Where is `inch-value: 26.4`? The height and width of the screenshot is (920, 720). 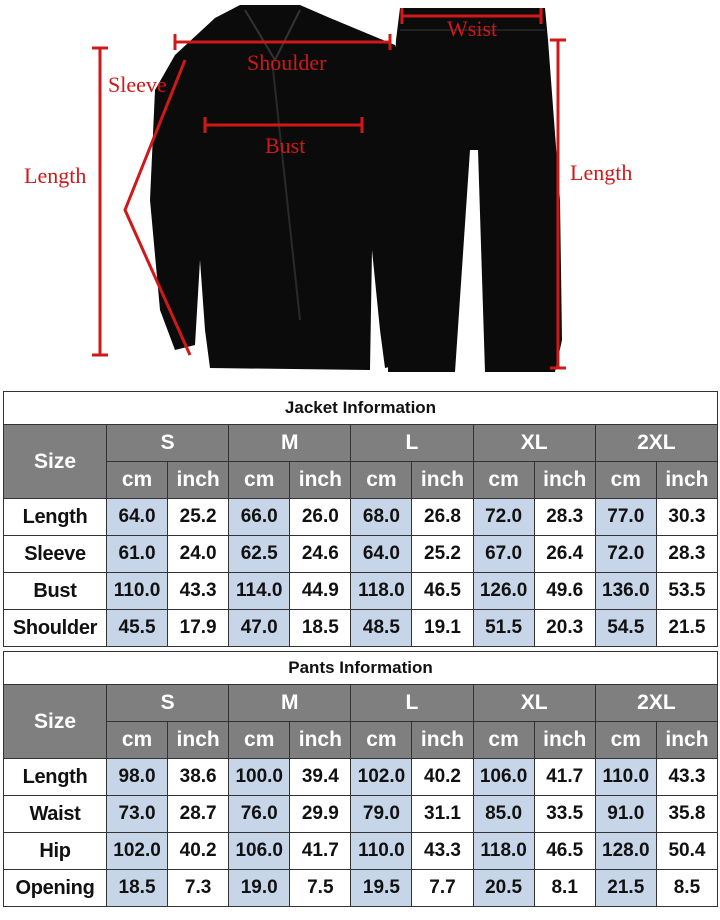
inch-value: 26.4 is located at coordinates (564, 554).